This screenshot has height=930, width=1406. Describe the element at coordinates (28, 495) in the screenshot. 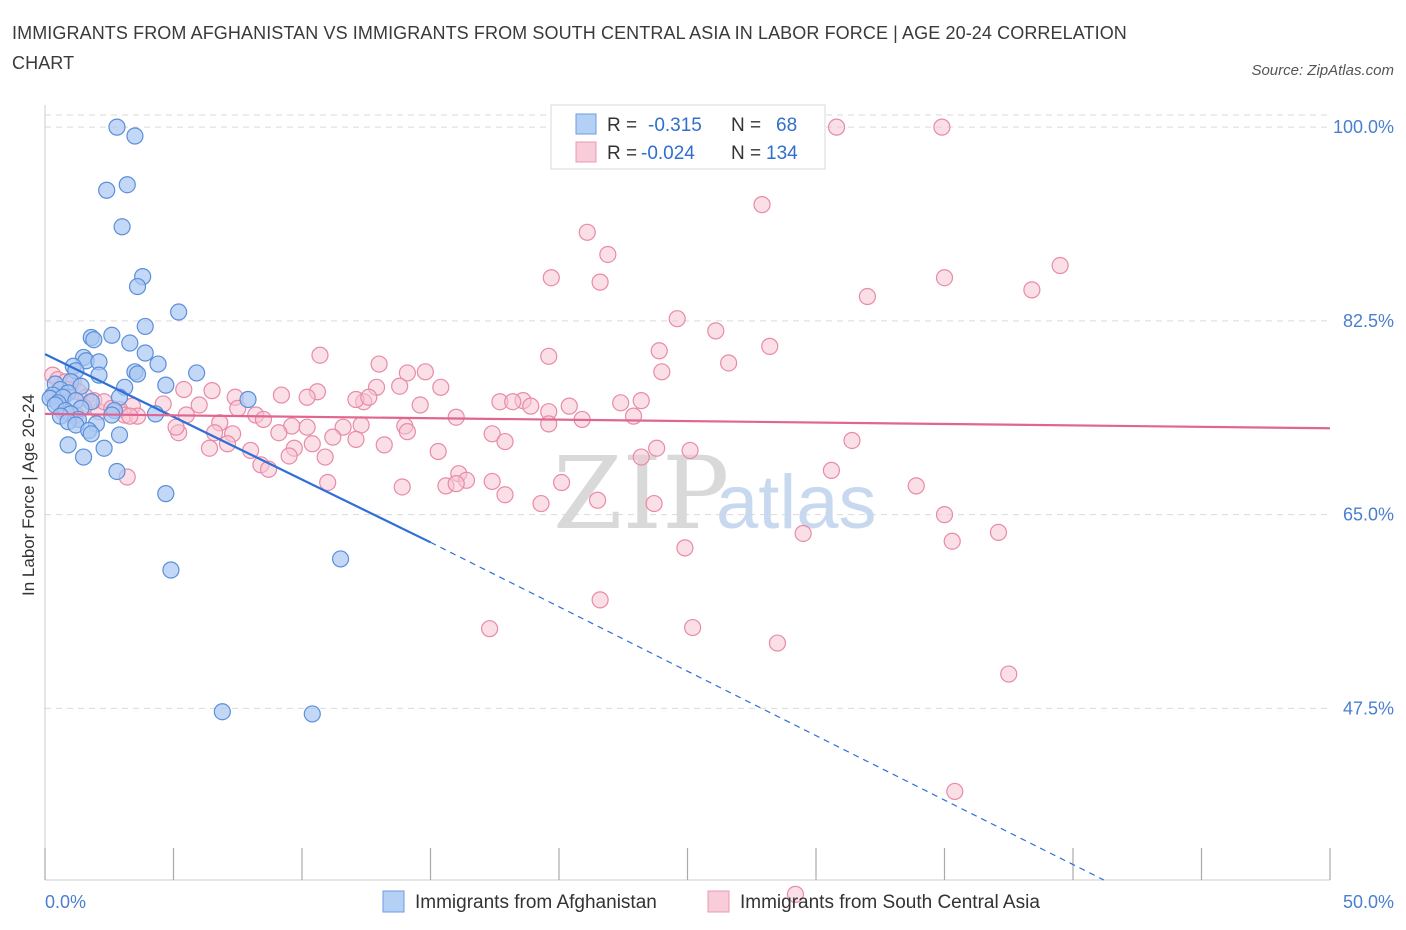

I see `y-axis-label: In Labor Force | Age 20-24` at that location.